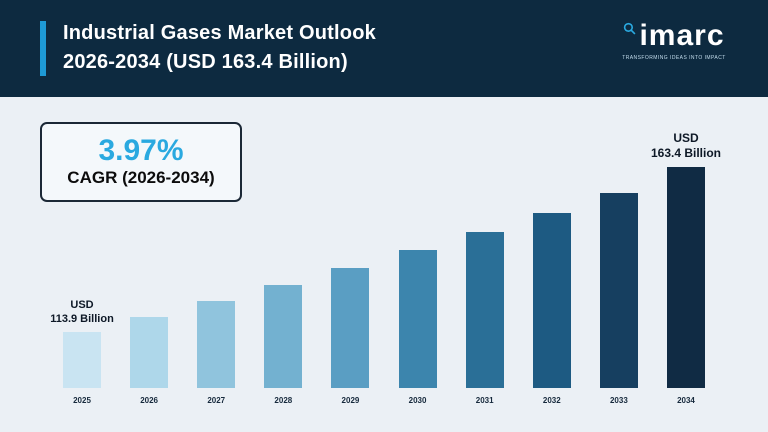 The image size is (768, 432). I want to click on bar-column-2030: 2030, so click(418, 327).